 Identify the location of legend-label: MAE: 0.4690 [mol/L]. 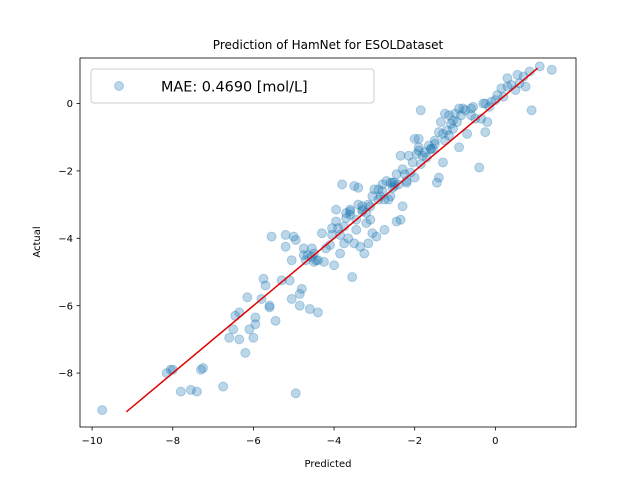
(234, 88).